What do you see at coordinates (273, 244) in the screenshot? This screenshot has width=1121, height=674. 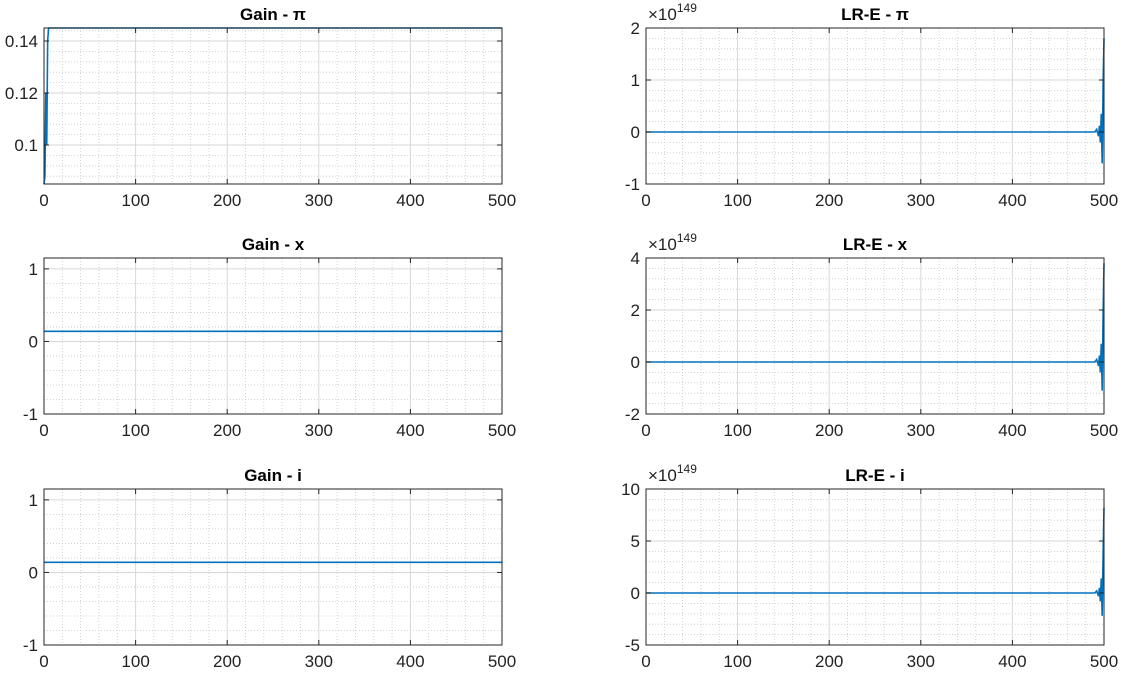 I see `subplot-title: Gain - x` at bounding box center [273, 244].